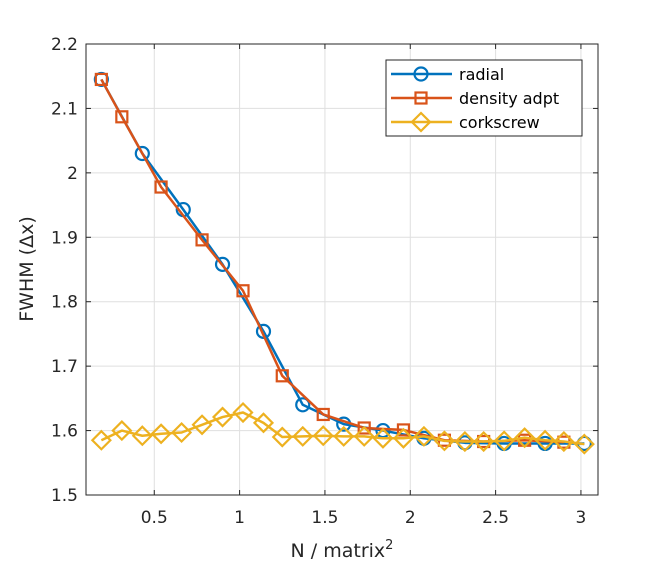 Image resolution: width=662 pixels, height=567 pixels. I want to click on y-tick-label: 2.2, so click(64, 45).